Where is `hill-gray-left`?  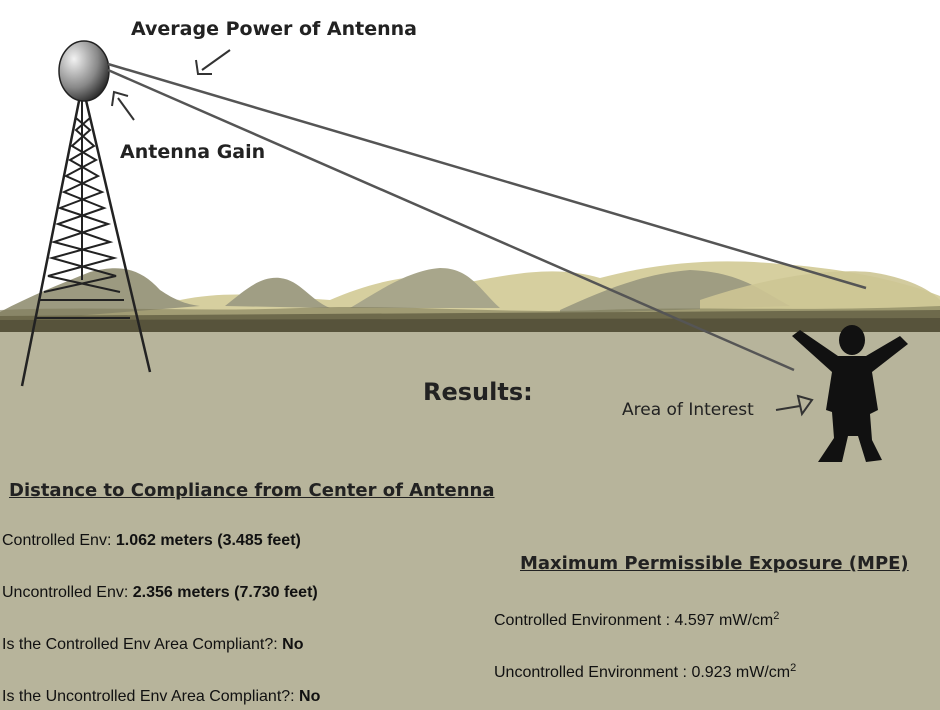 hill-gray-left is located at coordinates (100, 295).